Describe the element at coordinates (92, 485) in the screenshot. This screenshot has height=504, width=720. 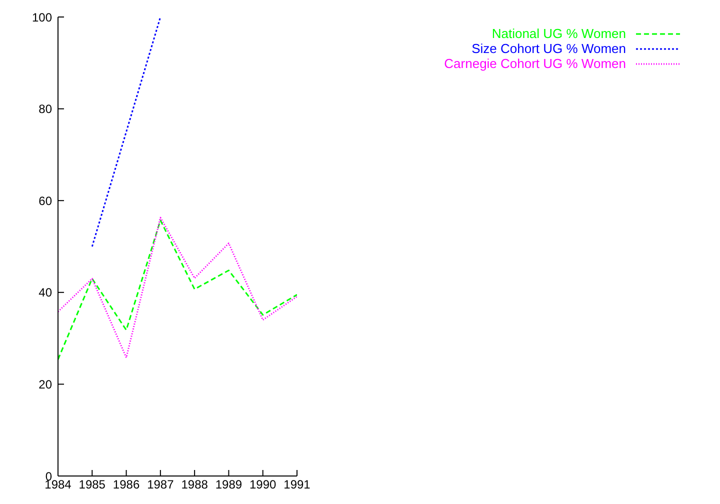
I see `x-tick-label: 1985` at that location.